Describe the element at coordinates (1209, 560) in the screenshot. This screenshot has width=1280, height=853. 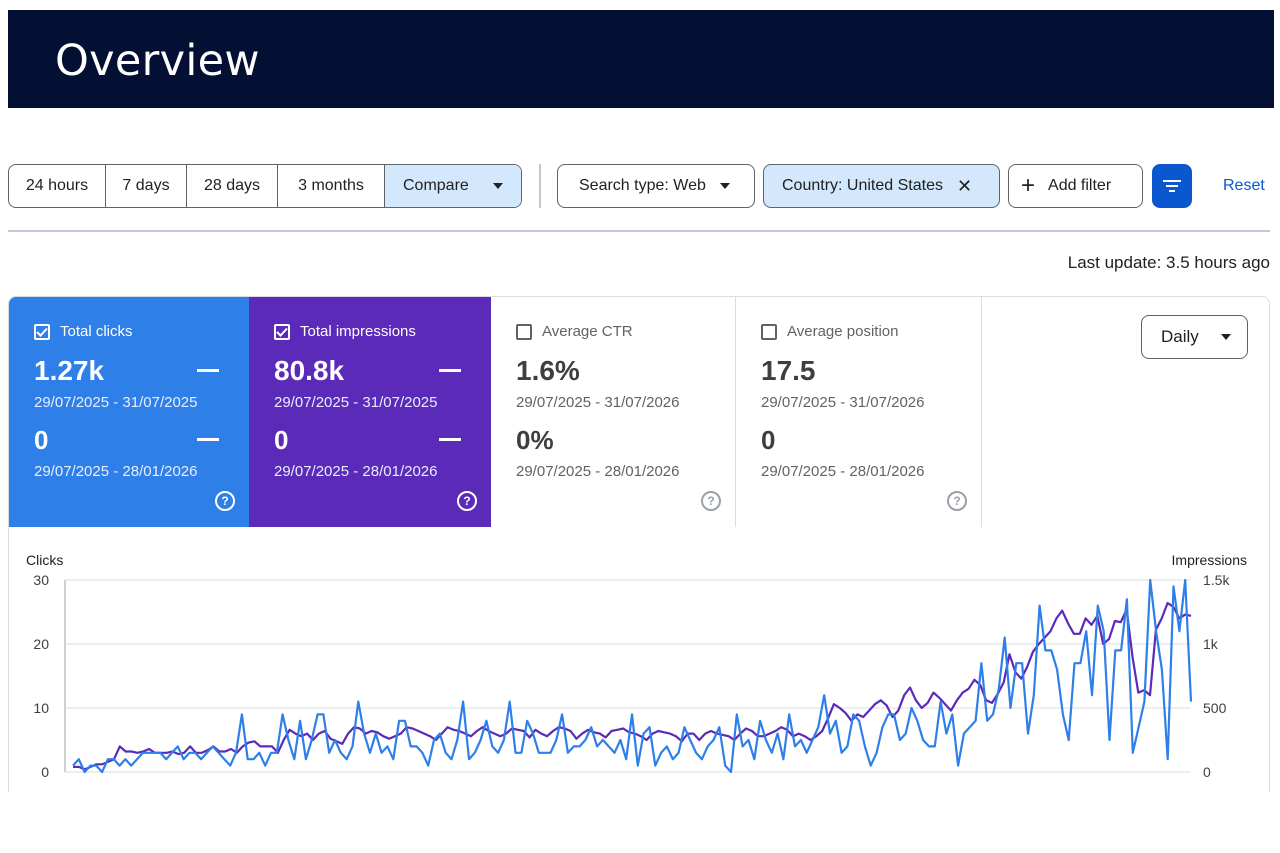
I see `y2-axis-label: Impressions` at that location.